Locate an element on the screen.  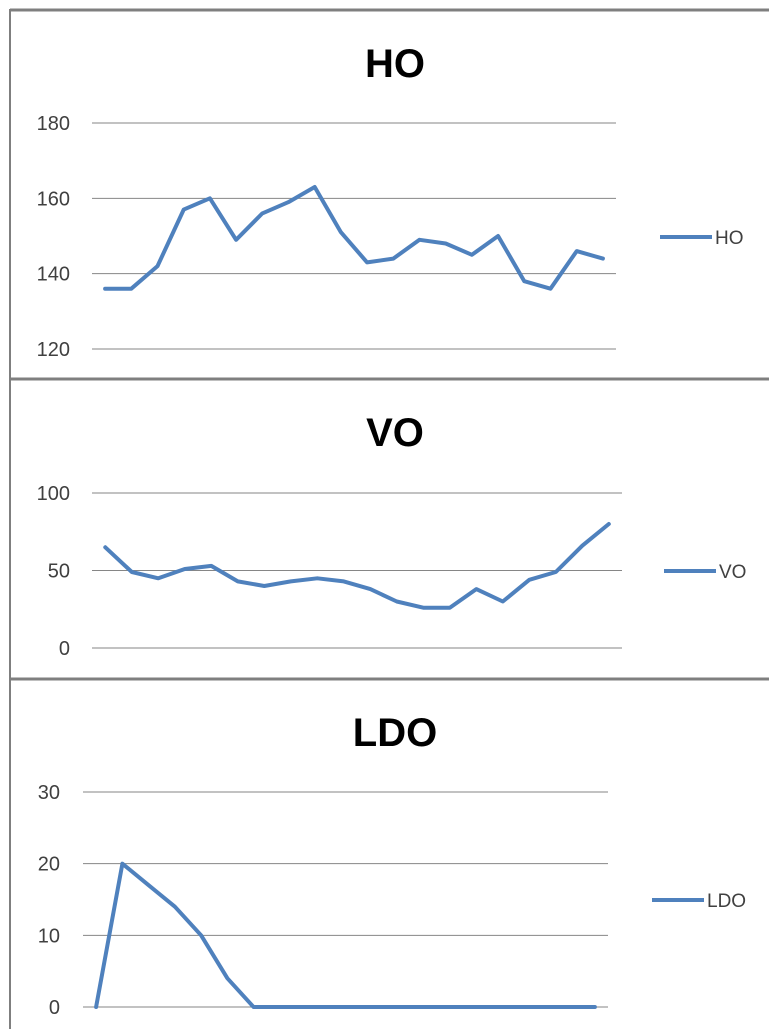
y-tick-label: 30 is located at coordinates (49, 793).